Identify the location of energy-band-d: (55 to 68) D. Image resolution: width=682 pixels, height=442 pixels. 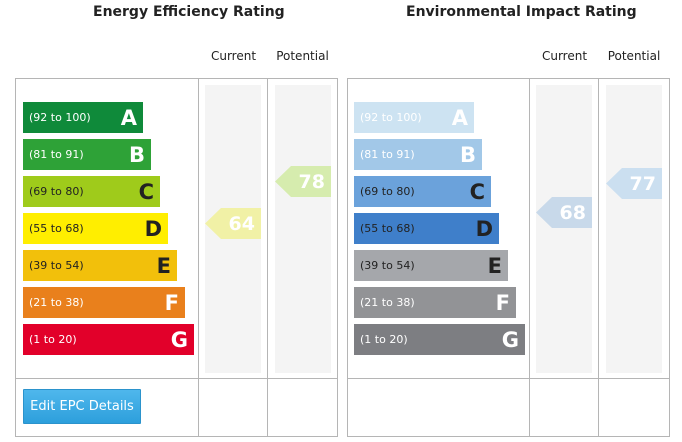
(95, 228).